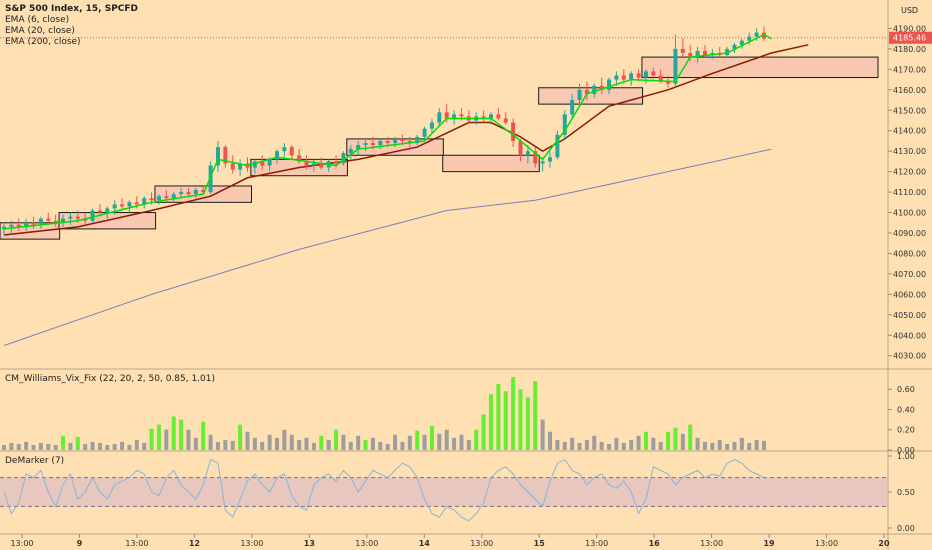 The image size is (932, 550). I want to click on demarker-line, so click(384, 490).